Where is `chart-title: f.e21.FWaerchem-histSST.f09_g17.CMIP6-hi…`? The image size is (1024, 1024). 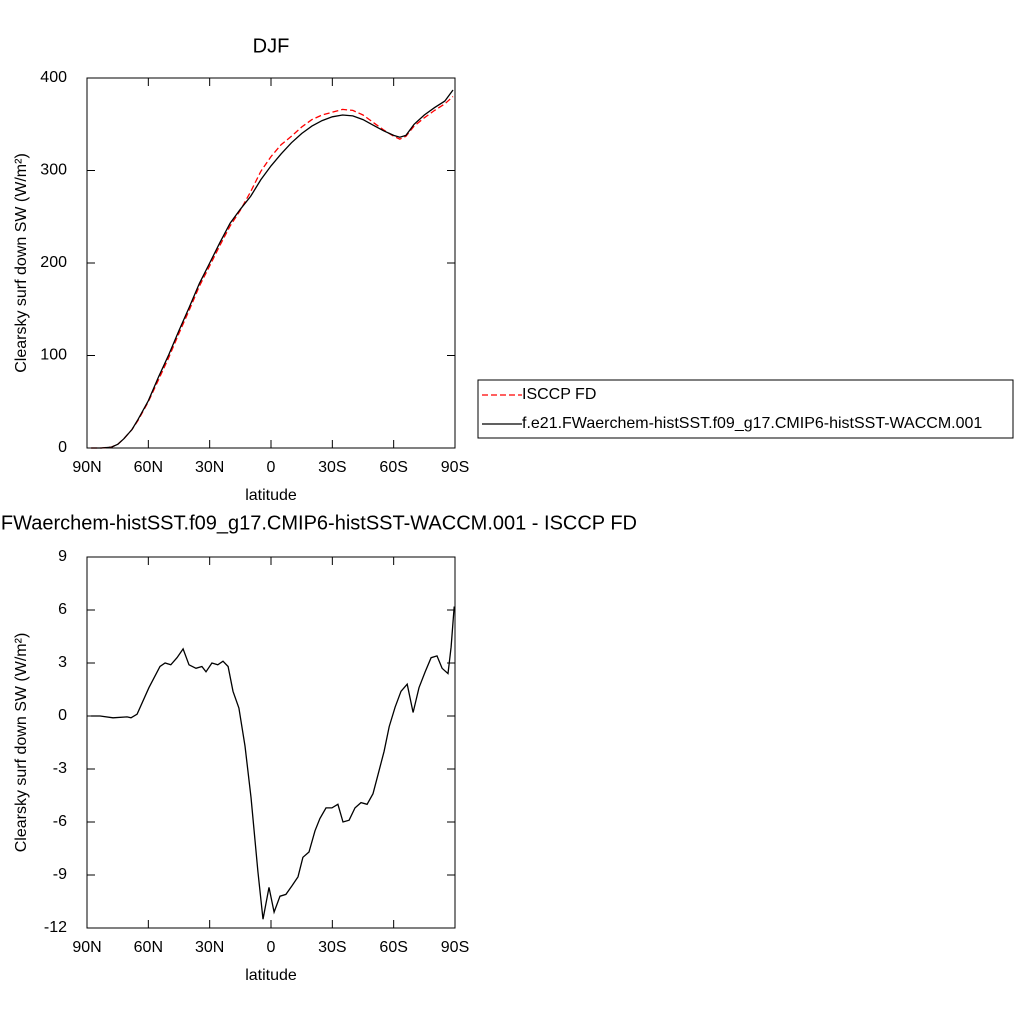
chart-title: f.e21.FWaerchem-histSST.f09_g17.CMIP6-hi… is located at coordinates (318, 523).